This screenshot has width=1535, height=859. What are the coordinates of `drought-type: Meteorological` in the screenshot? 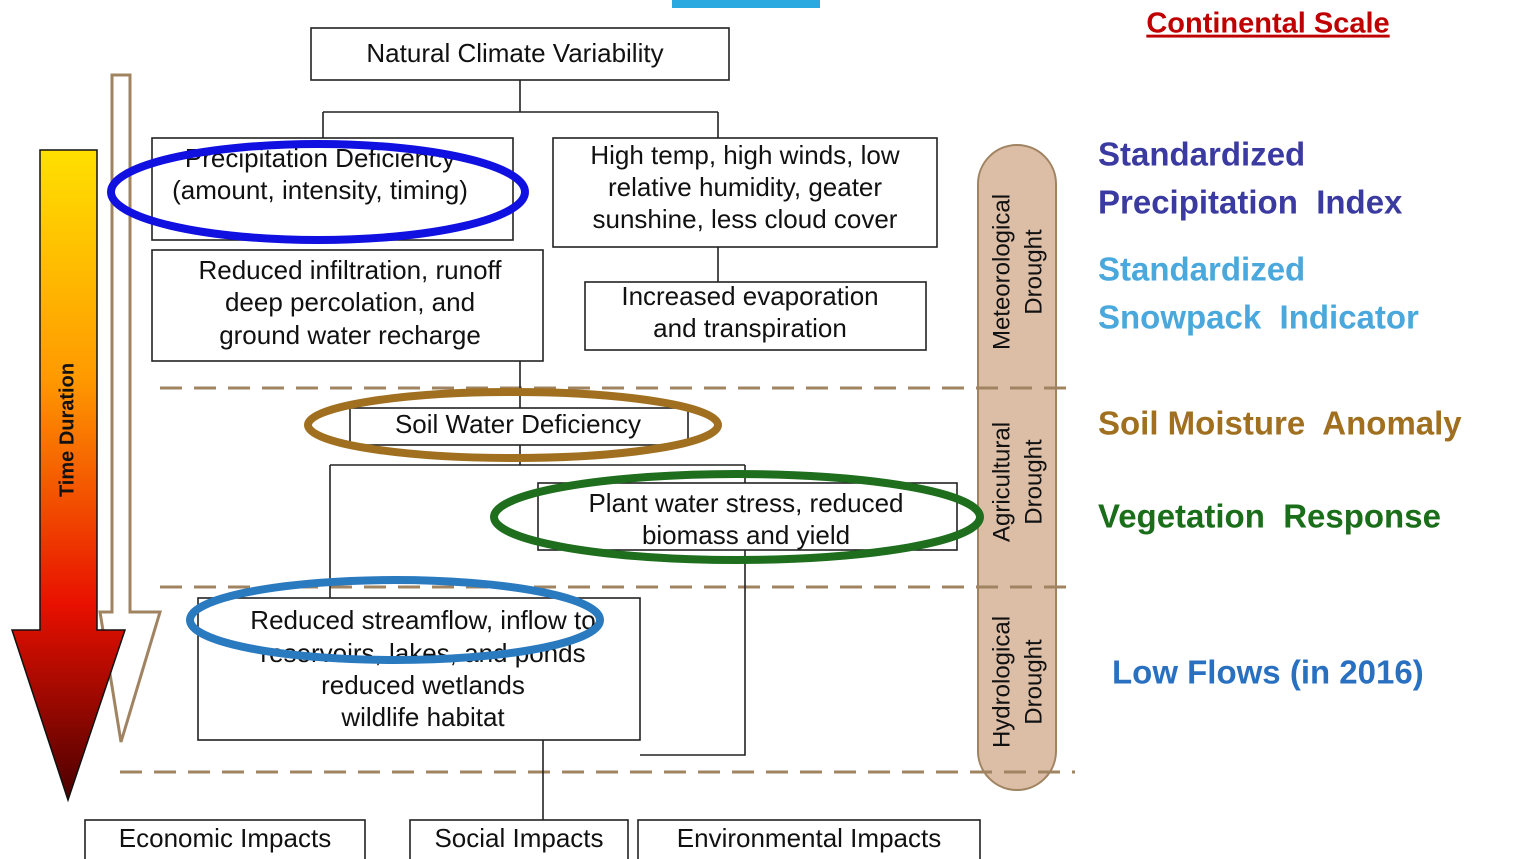 It's located at (1001, 272).